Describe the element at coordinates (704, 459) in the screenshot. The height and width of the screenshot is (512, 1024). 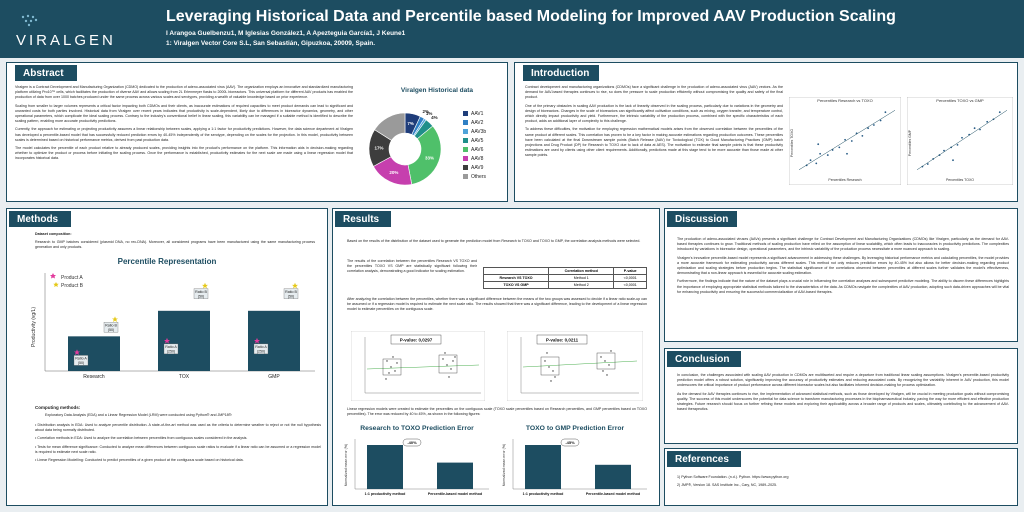
I see `references-header: References` at that location.